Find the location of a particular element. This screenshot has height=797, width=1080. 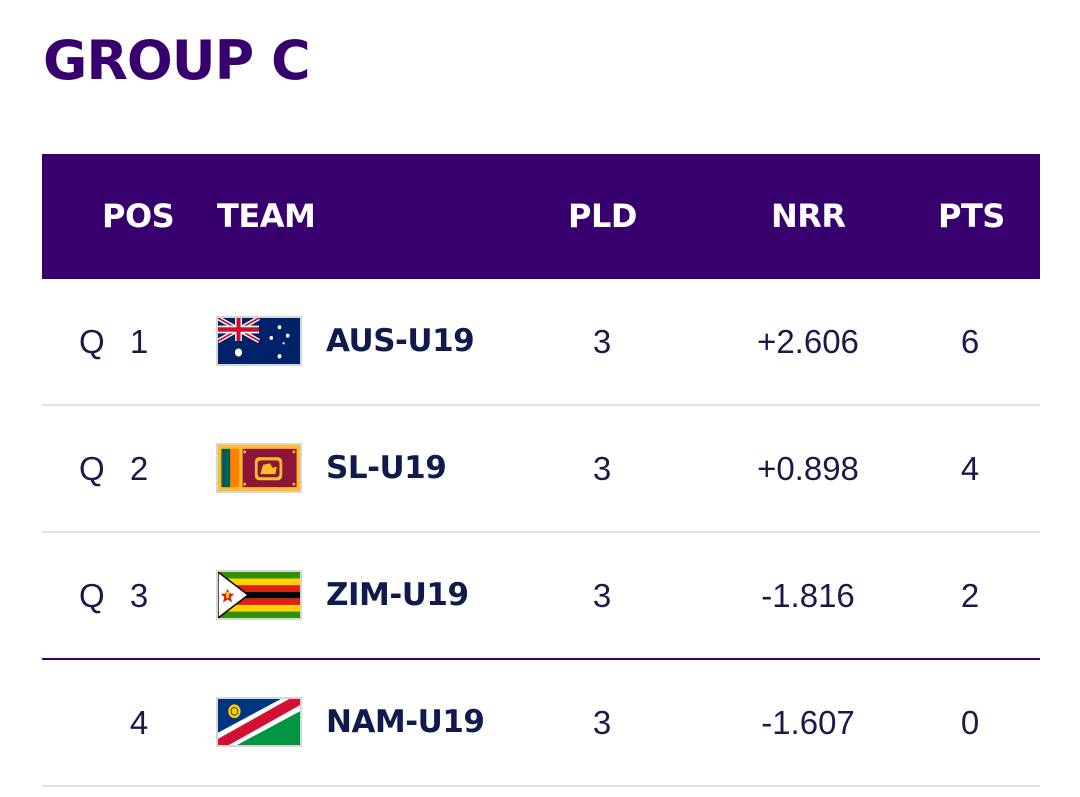

group-title: GROUP C is located at coordinates (177, 60).